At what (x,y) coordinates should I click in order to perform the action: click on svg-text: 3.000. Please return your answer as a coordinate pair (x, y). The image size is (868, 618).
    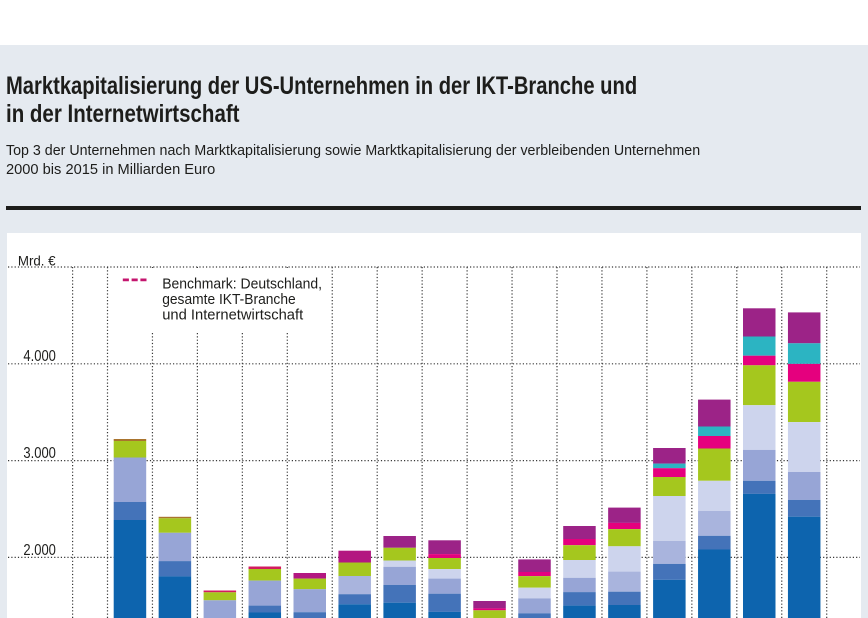
    Looking at the image, I should click on (39, 453).